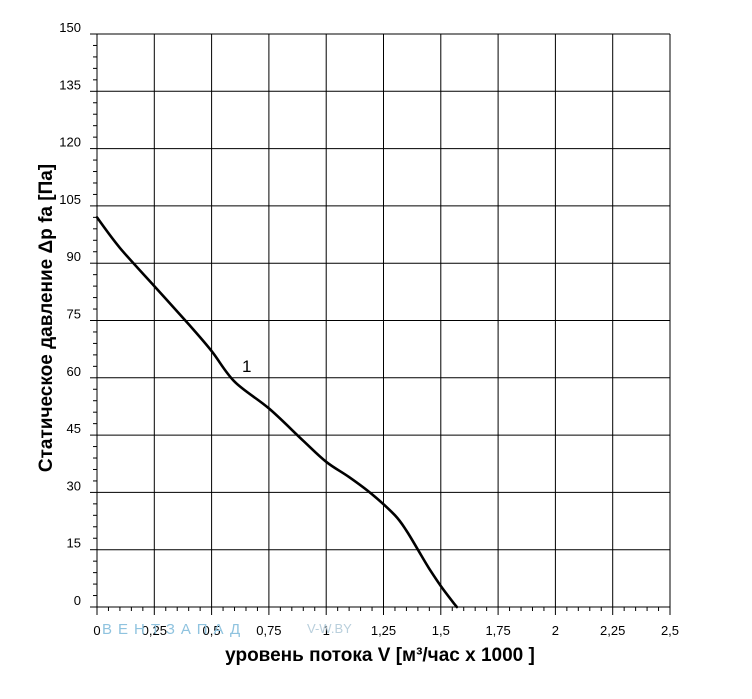 The height and width of the screenshot is (699, 752). Describe the element at coordinates (174, 629) in the screenshot. I see `watermark-brand: ВЕНТЗАПАД` at that location.